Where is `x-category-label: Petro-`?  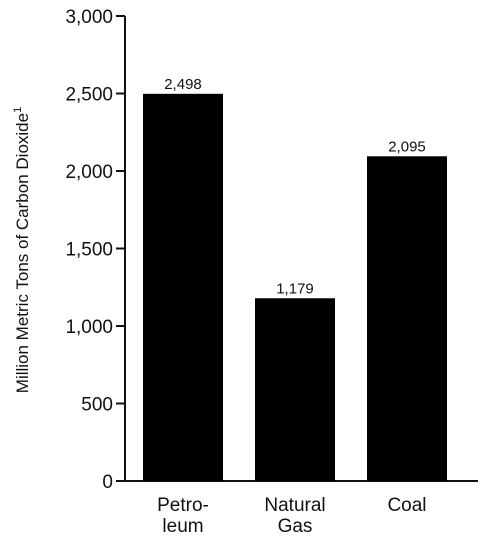
x-category-label: Petro- is located at coordinates (183, 505).